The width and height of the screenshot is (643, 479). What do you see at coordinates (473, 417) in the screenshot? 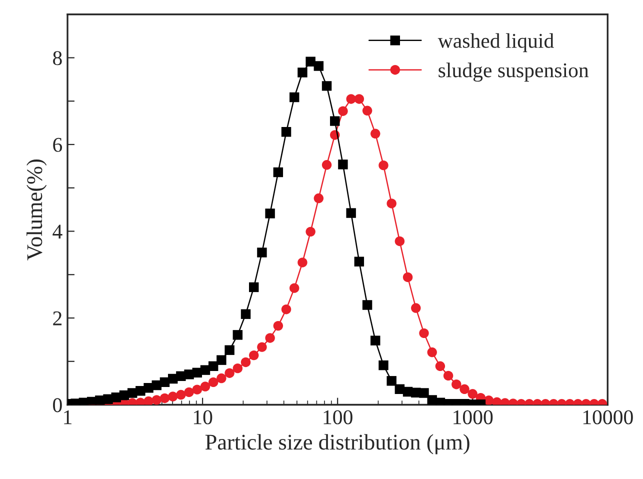
I see `x-tick-label: 1000` at bounding box center [473, 417].